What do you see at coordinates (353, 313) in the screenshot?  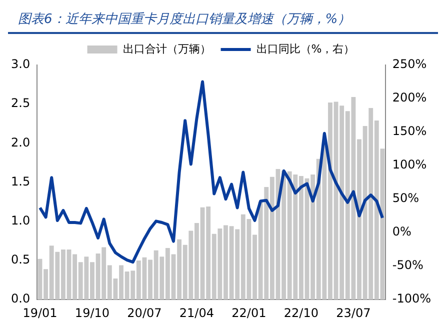 I see `x-tick-label: 23/07` at bounding box center [353, 313].